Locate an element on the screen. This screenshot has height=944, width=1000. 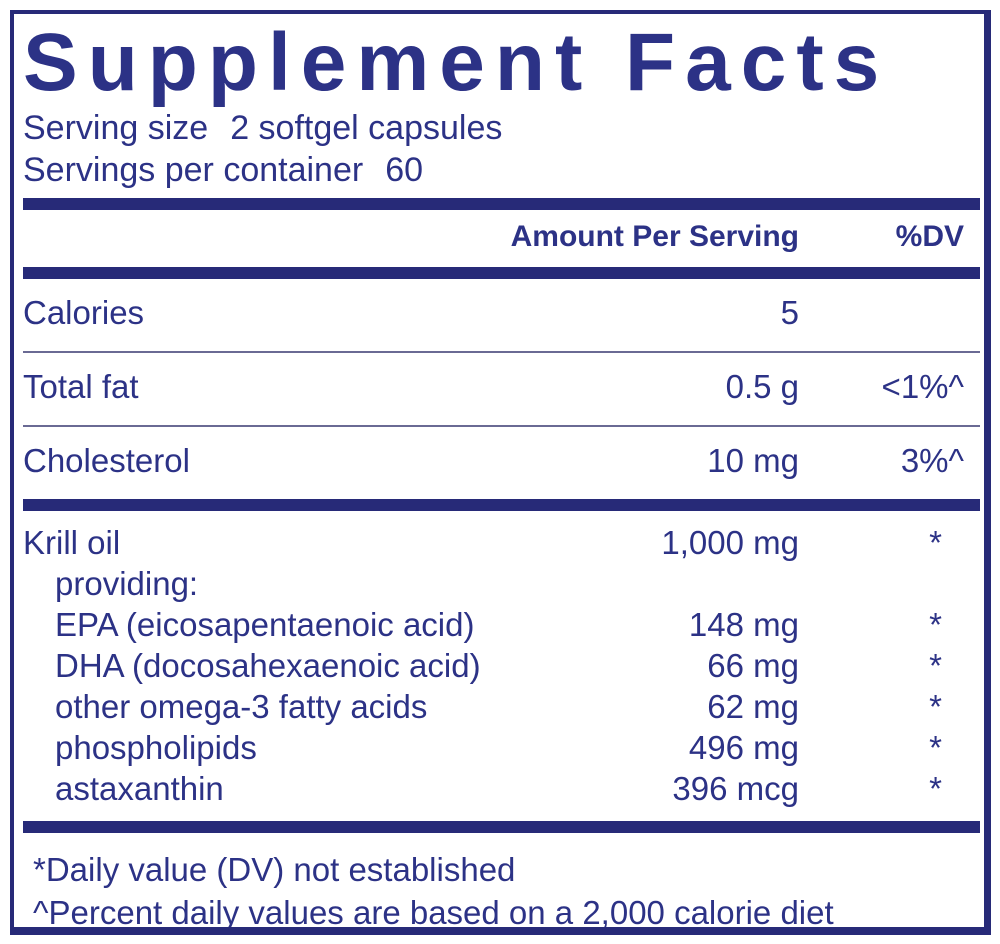
nutrient-amount: 496 mg is located at coordinates (743, 748).